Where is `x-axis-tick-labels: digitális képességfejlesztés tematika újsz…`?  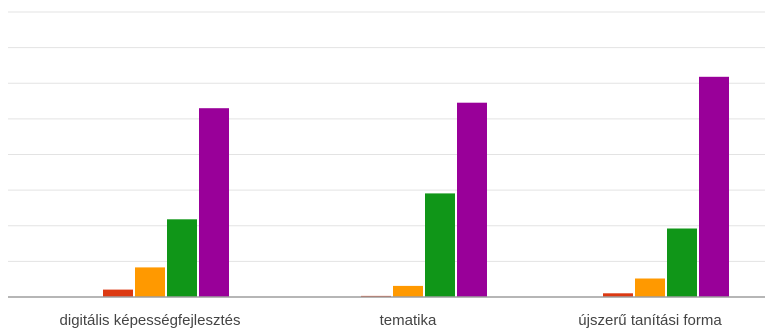 x-axis-tick-labels: digitális képességfejlesztés tematika újsz… is located at coordinates (391, 320).